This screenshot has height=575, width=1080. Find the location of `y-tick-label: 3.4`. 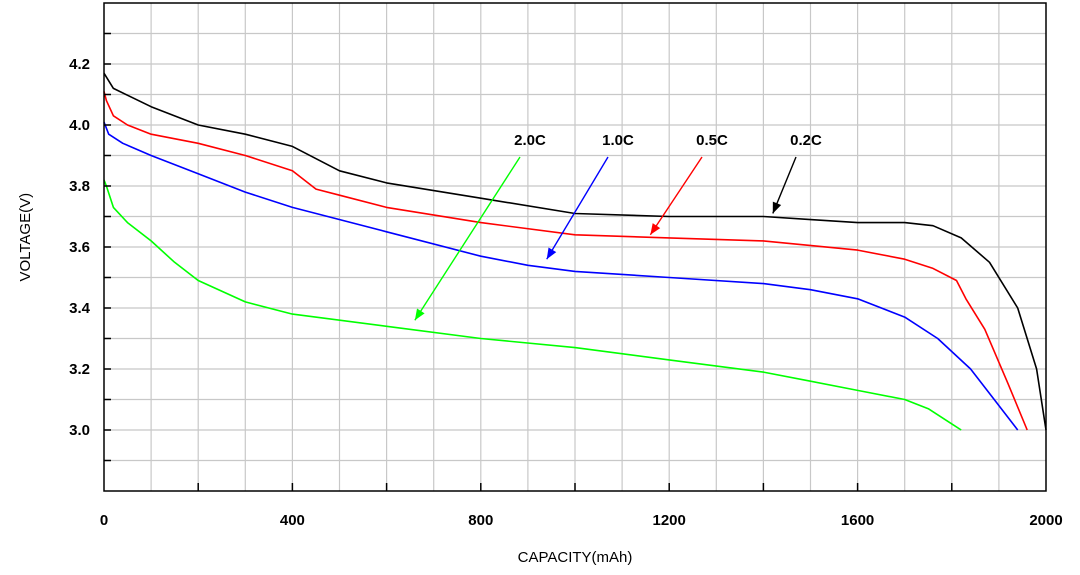

y-tick-label: 3.4 is located at coordinates (80, 308).